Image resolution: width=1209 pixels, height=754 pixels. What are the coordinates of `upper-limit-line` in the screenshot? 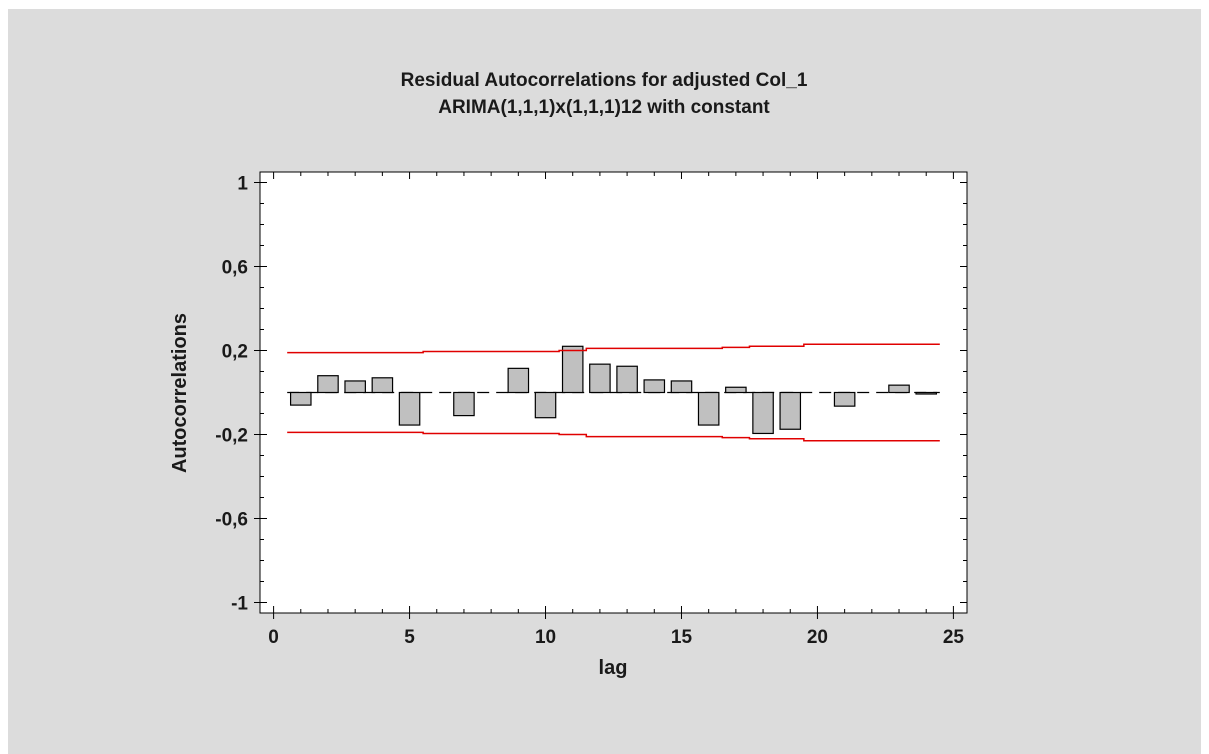 It's located at (613, 348).